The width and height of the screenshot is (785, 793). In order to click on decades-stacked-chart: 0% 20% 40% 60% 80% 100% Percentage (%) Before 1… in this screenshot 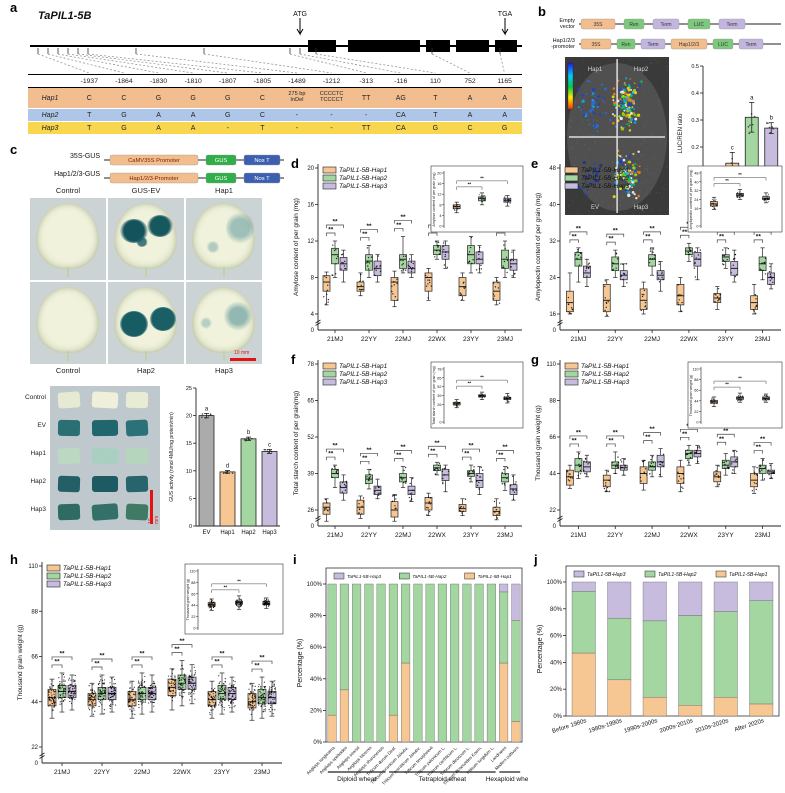, I will do `click(657, 660)`.